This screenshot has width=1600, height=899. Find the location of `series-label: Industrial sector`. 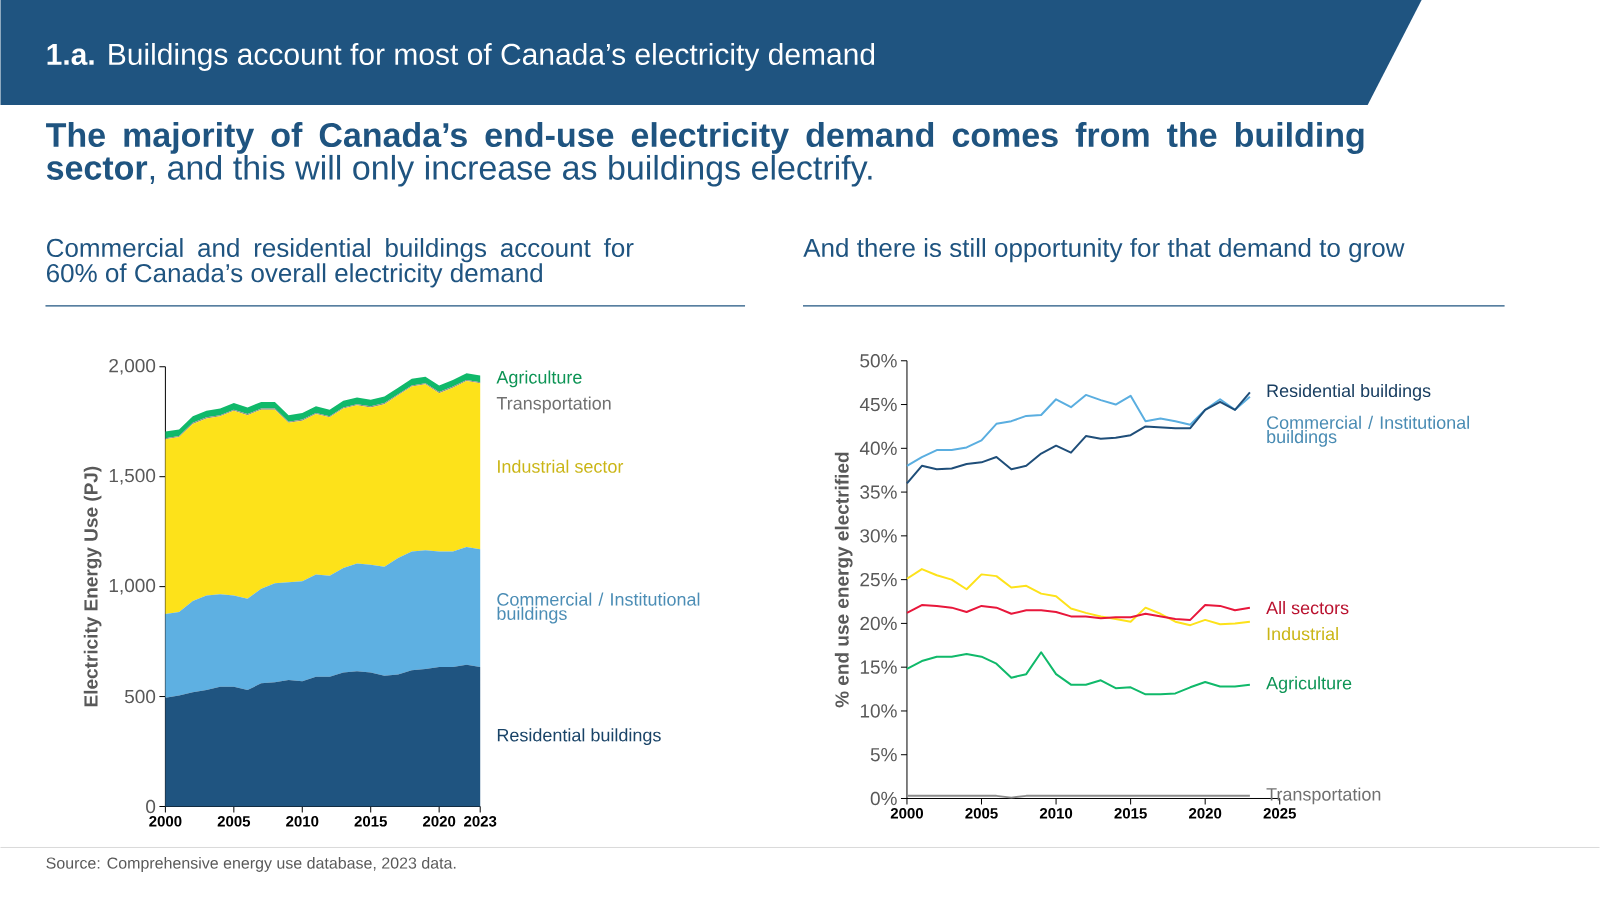

series-label: Industrial sector is located at coordinates (561, 466).